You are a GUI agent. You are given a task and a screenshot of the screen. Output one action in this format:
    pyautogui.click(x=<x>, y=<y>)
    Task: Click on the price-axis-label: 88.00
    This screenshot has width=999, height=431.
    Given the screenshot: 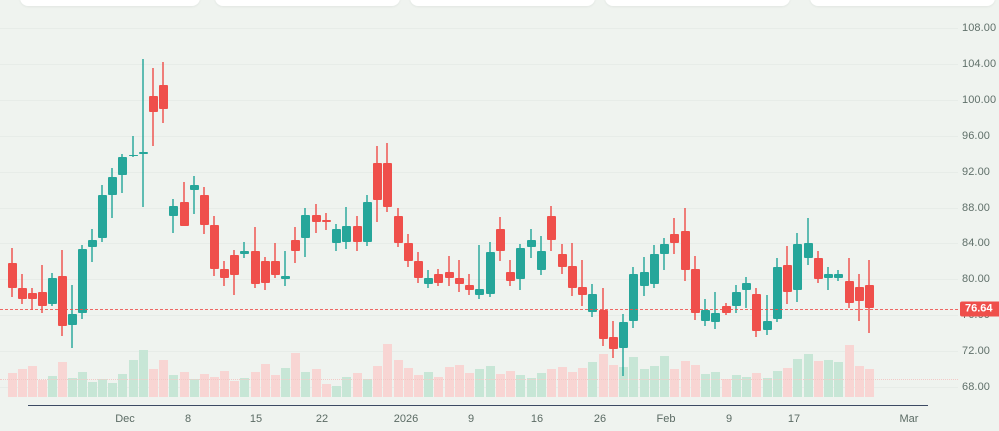 What is the action you would take?
    pyautogui.click(x=976, y=207)
    